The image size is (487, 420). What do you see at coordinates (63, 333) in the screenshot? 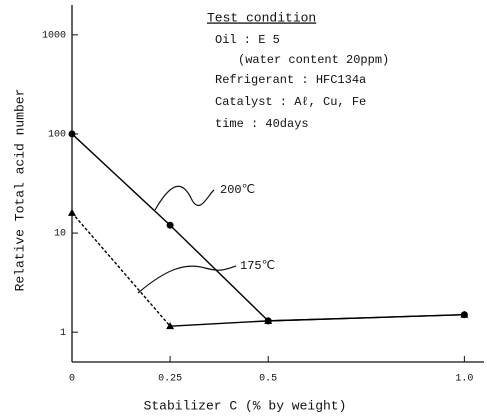
I see `y-tick-label: 1` at bounding box center [63, 333].